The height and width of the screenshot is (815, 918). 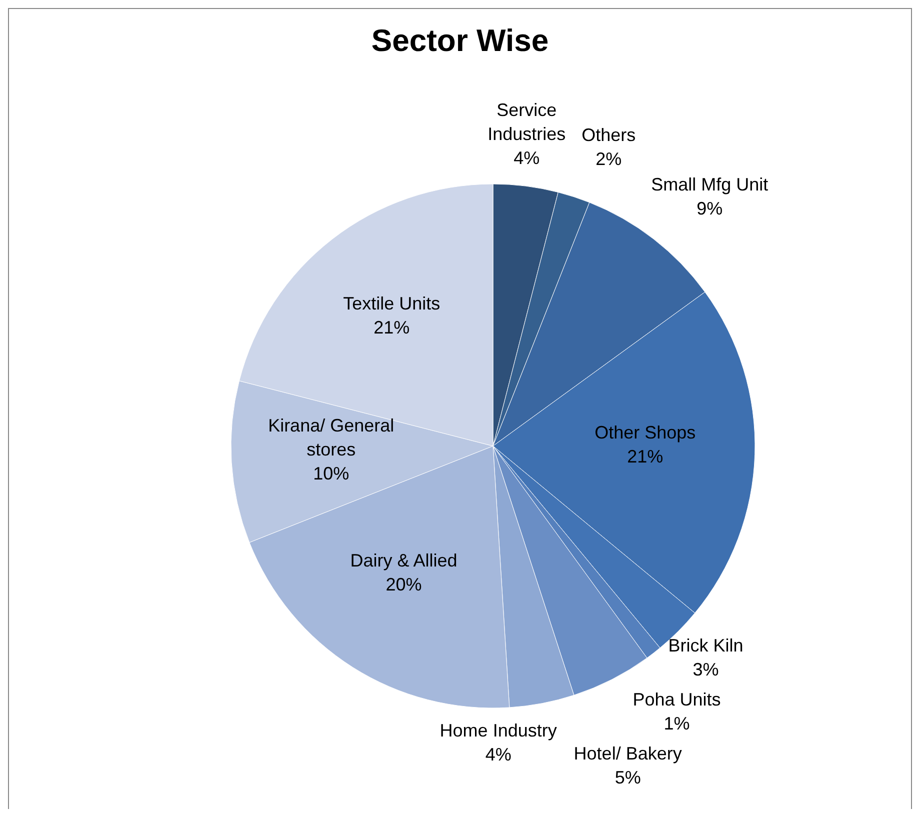 What do you see at coordinates (331, 474) in the screenshot?
I see `data-label: 10%` at bounding box center [331, 474].